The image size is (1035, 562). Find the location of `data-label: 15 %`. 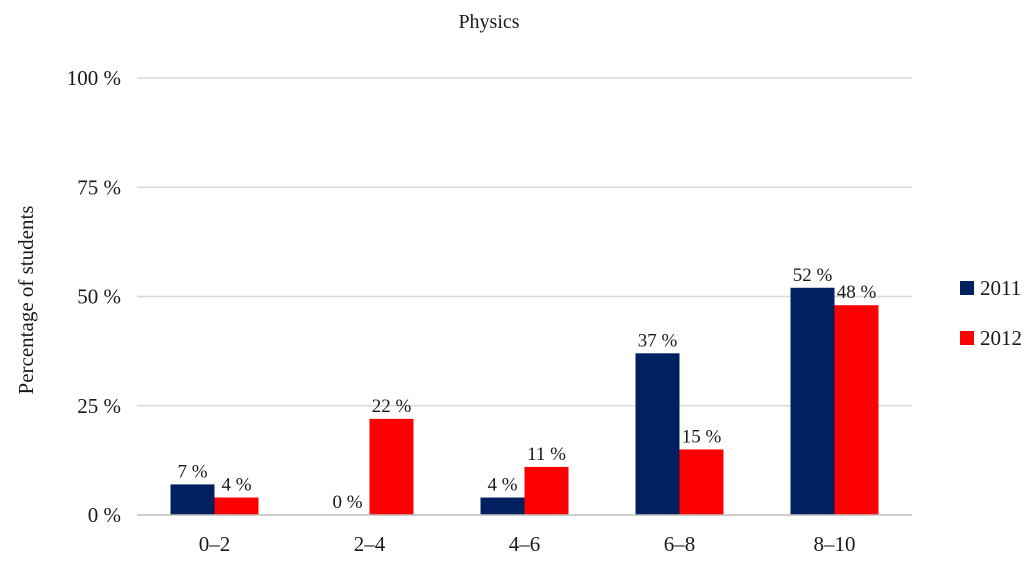

data-label: 15 % is located at coordinates (702, 436).